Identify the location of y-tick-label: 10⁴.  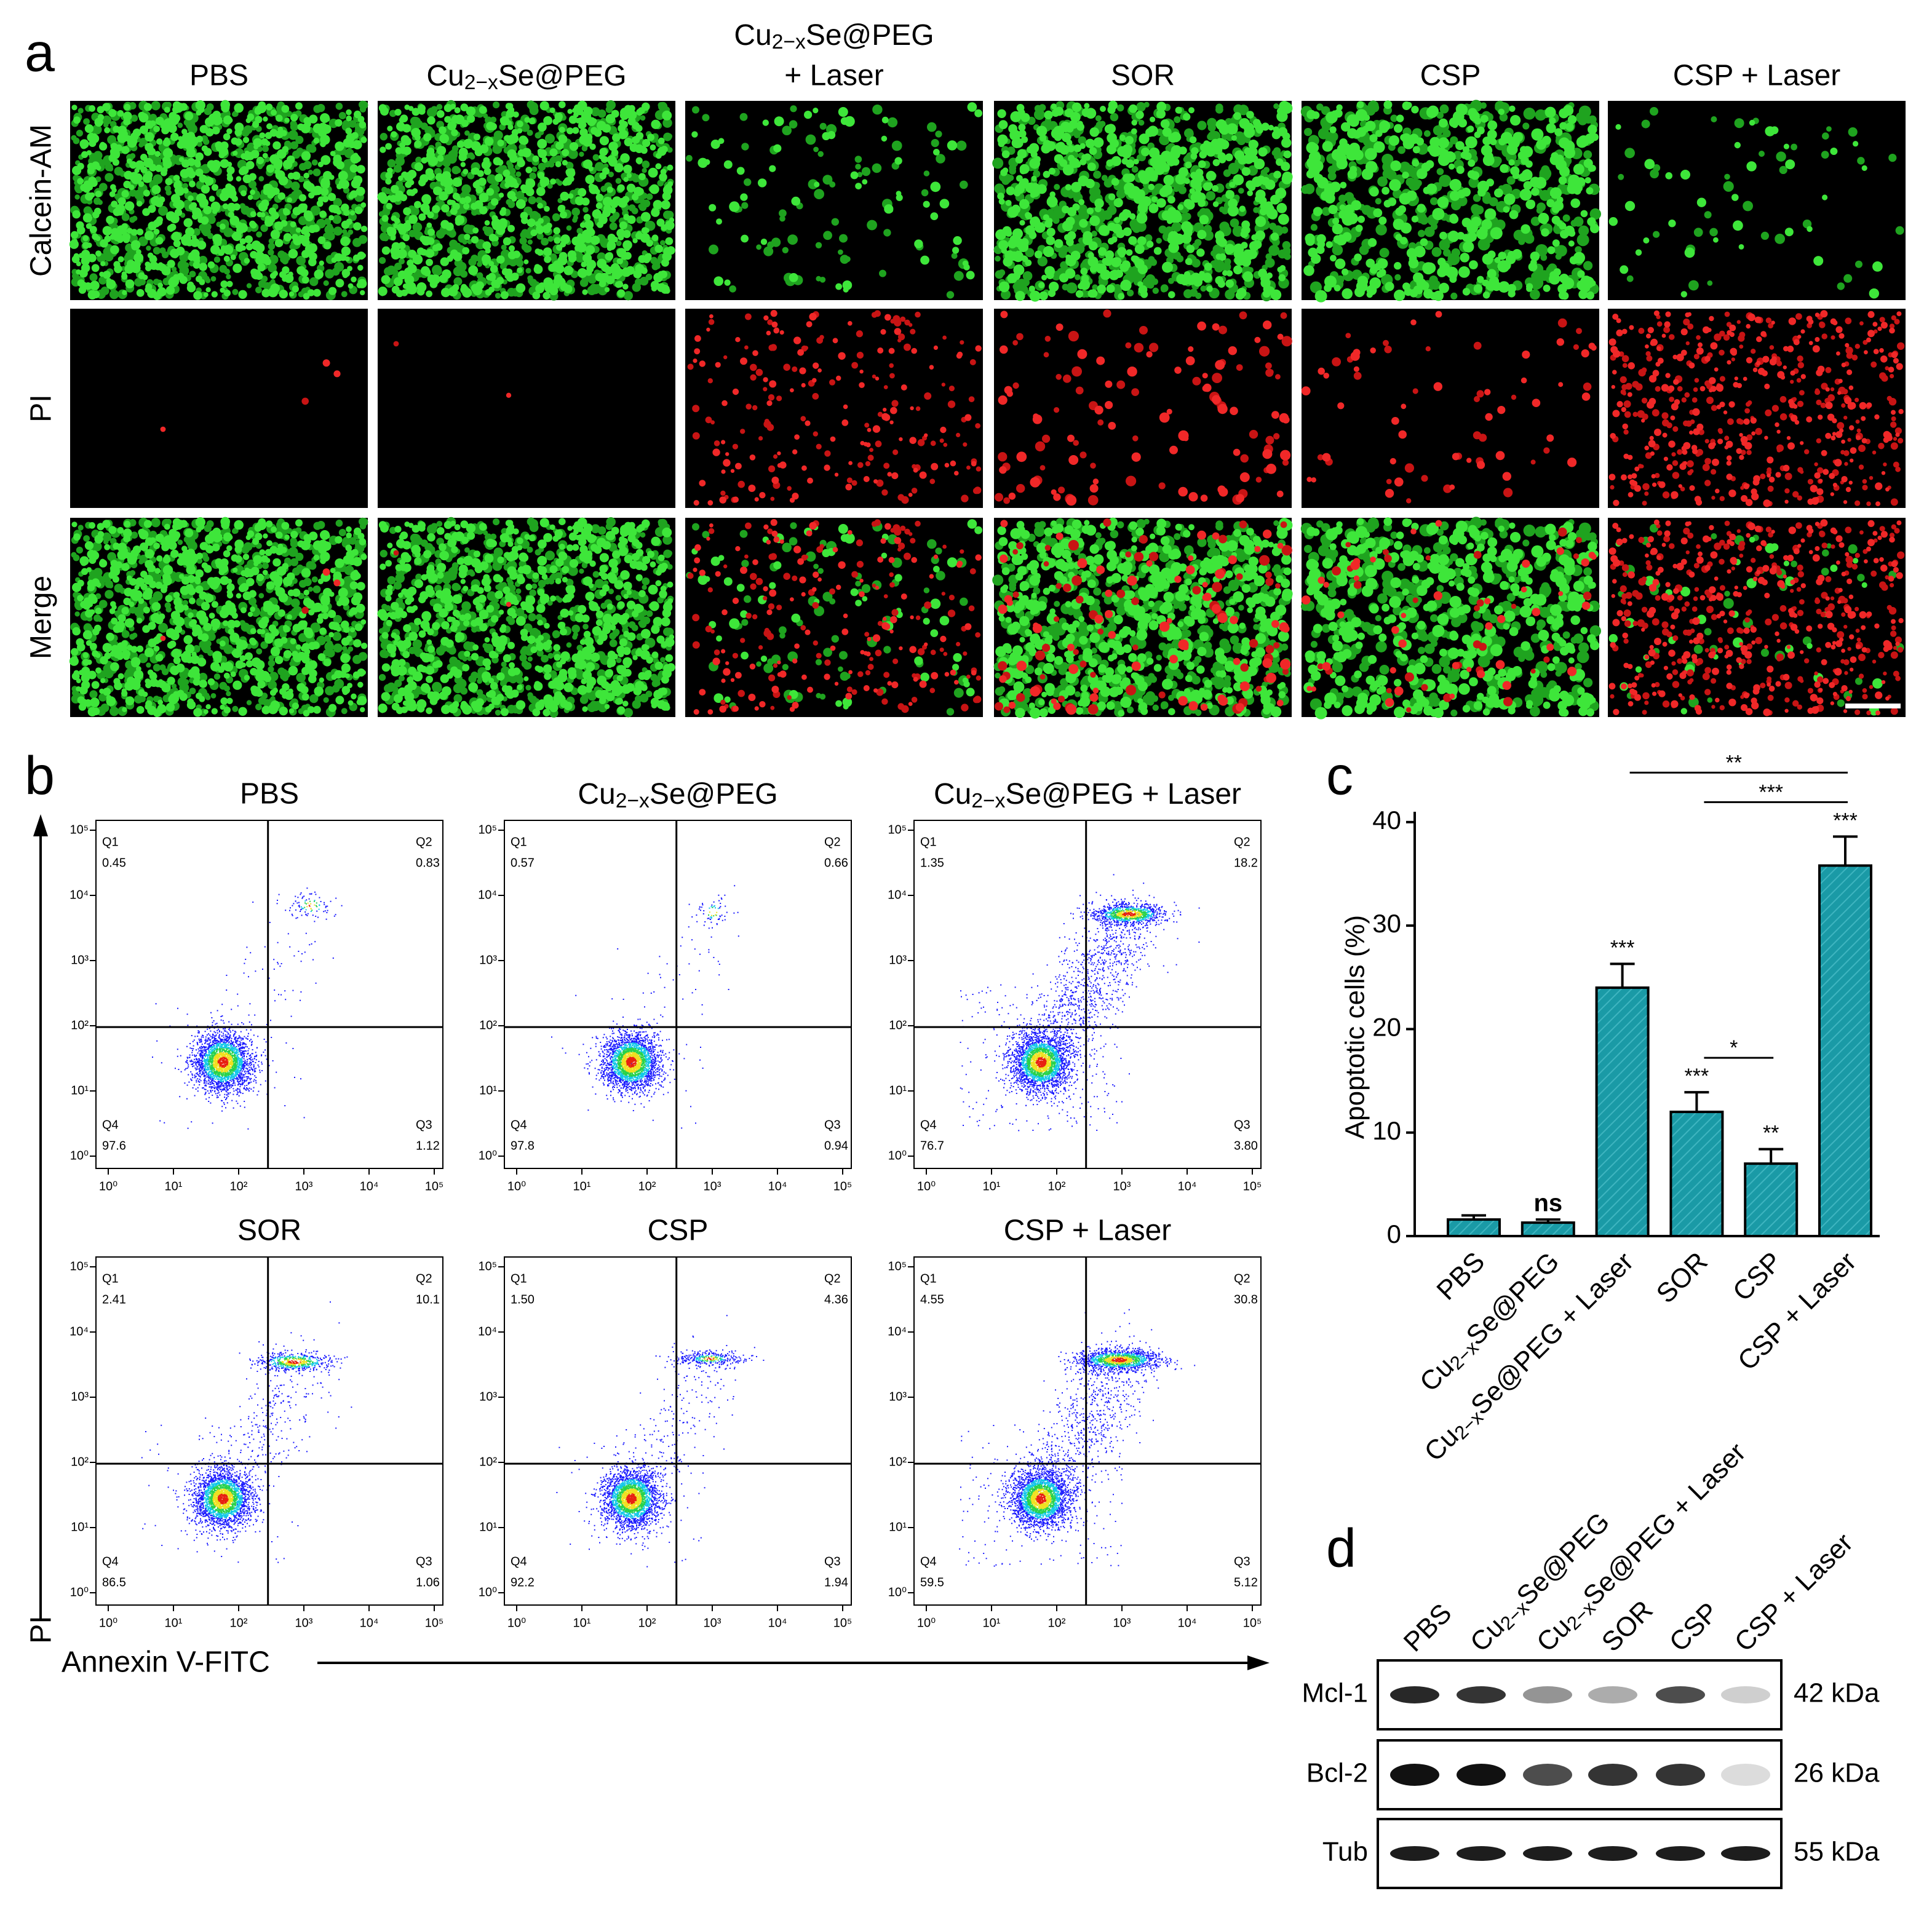
(897, 1331).